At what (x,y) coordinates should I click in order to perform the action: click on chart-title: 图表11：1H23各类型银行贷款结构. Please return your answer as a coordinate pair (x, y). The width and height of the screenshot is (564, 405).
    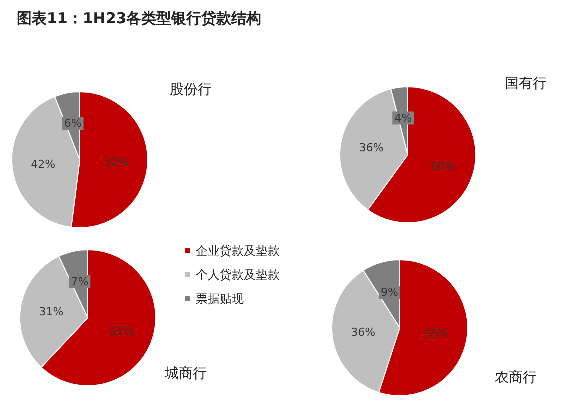
    Looking at the image, I should click on (139, 19).